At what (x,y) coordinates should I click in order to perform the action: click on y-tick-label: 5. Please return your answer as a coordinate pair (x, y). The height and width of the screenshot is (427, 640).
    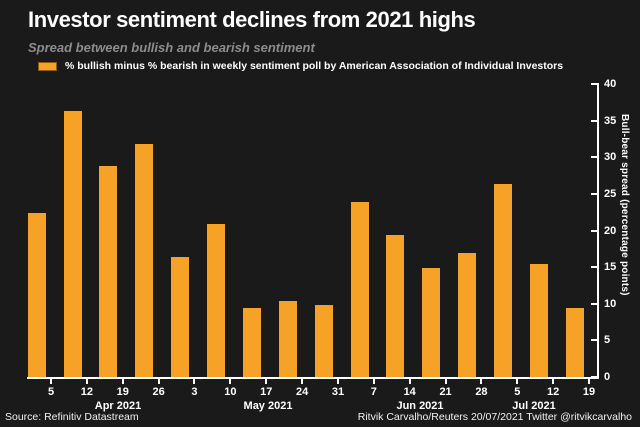
    Looking at the image, I should click on (607, 340).